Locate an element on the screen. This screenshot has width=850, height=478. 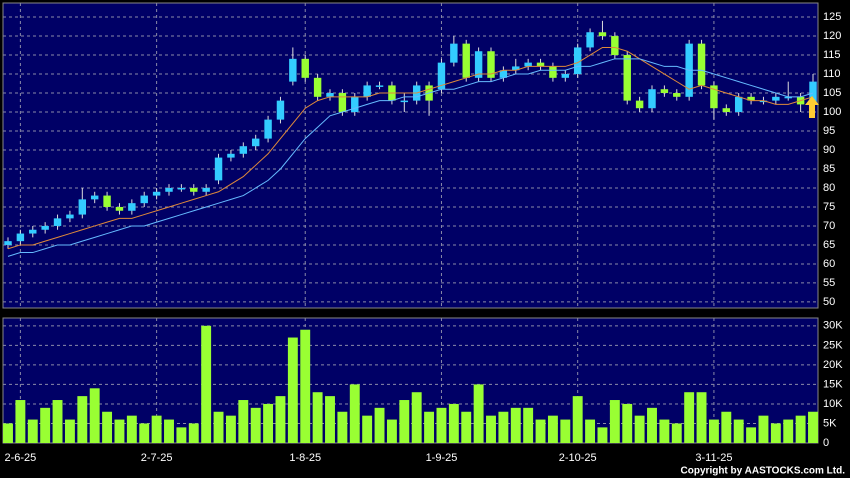
y-tick-label: 70 is located at coordinates (829, 226).